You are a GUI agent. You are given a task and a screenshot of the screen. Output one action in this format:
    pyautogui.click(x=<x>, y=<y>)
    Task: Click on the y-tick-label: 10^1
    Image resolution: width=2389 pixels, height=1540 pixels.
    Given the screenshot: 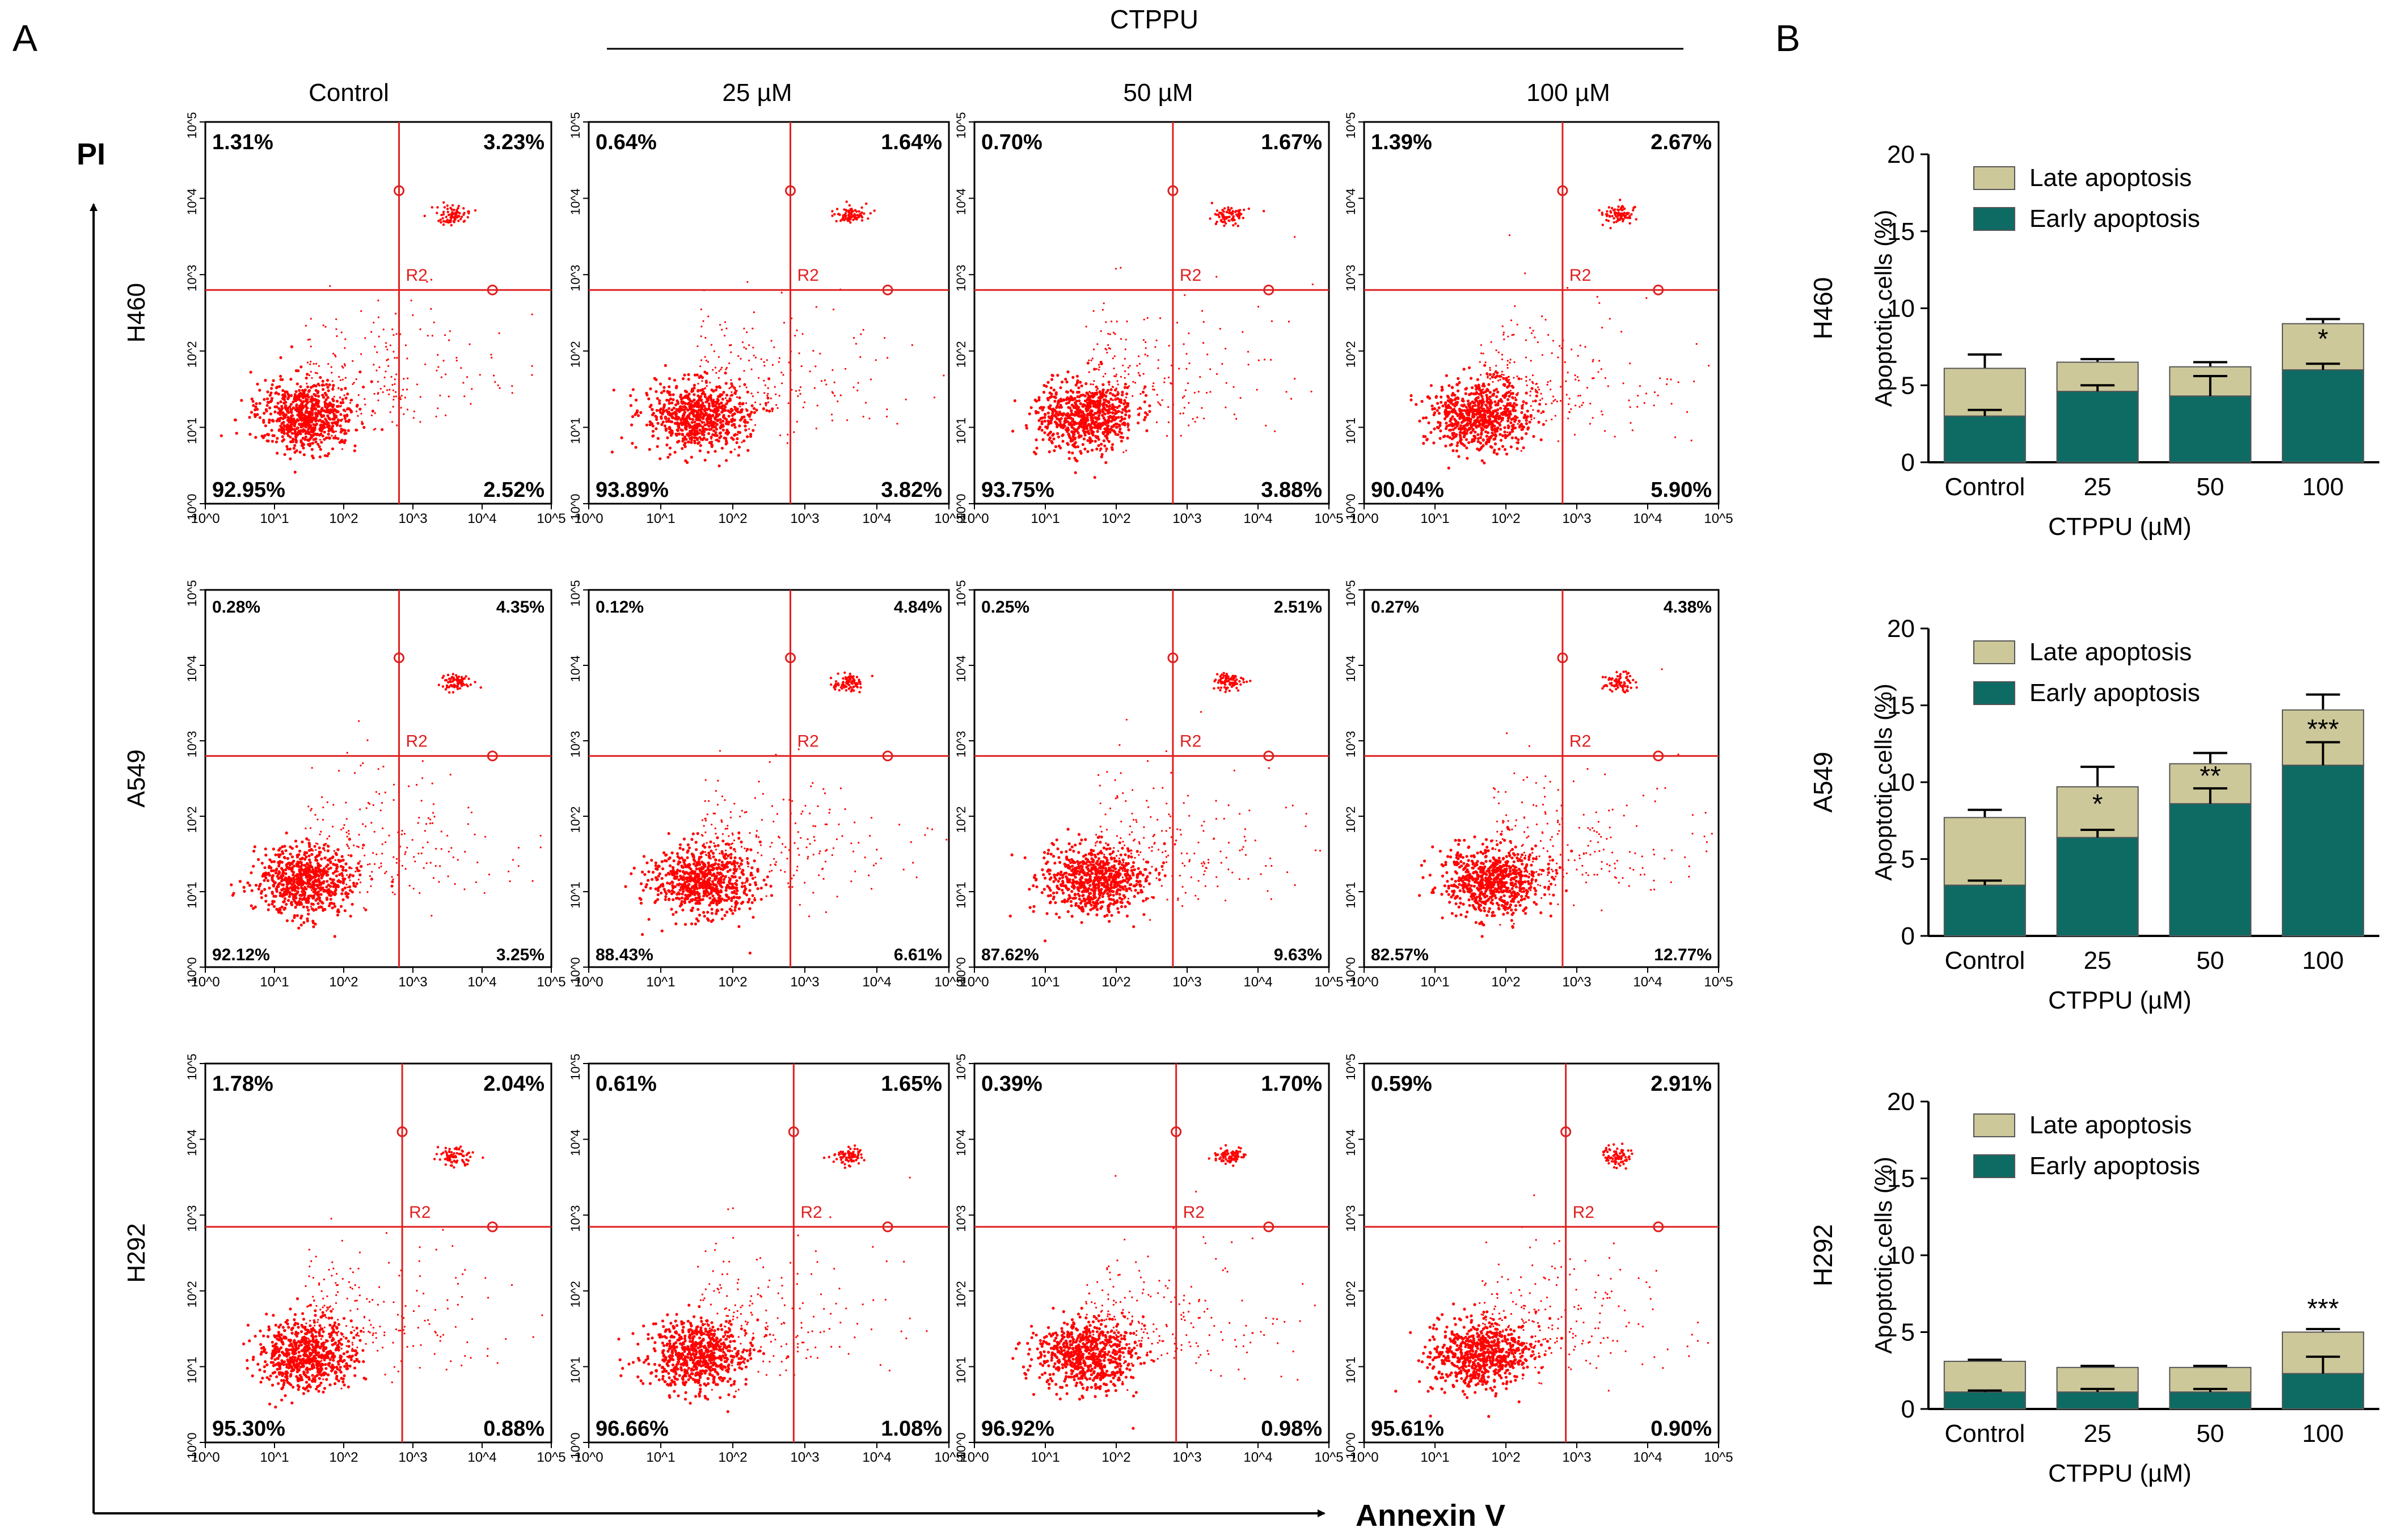 What is the action you would take?
    pyautogui.click(x=575, y=430)
    